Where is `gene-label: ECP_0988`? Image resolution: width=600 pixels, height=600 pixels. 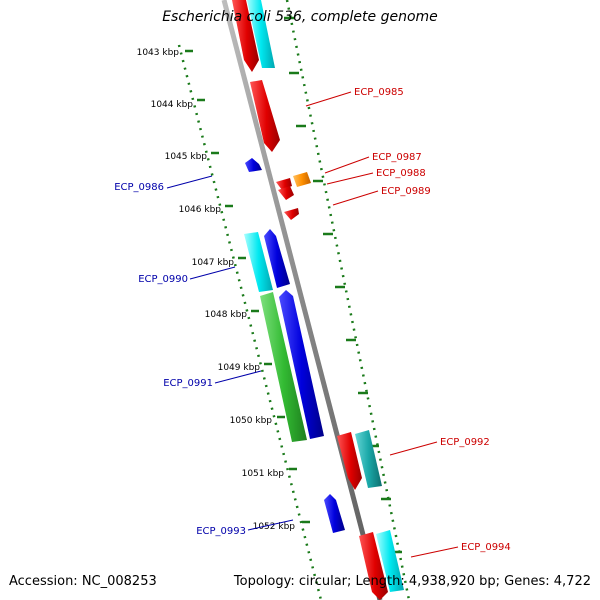 gene-label: ECP_0988 is located at coordinates (401, 173).